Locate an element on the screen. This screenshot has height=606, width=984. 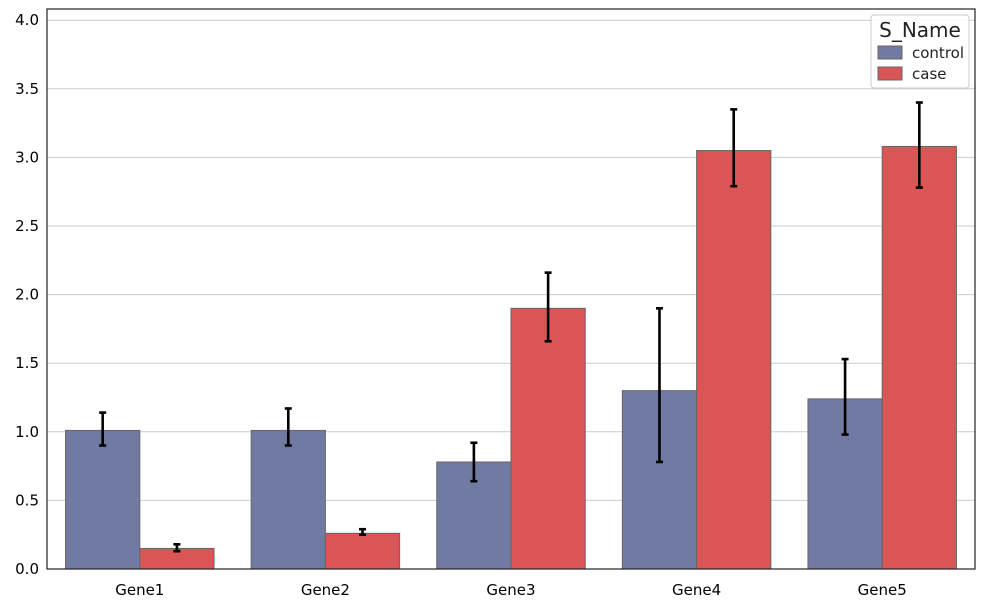
legend-swatch-case is located at coordinates (890, 73).